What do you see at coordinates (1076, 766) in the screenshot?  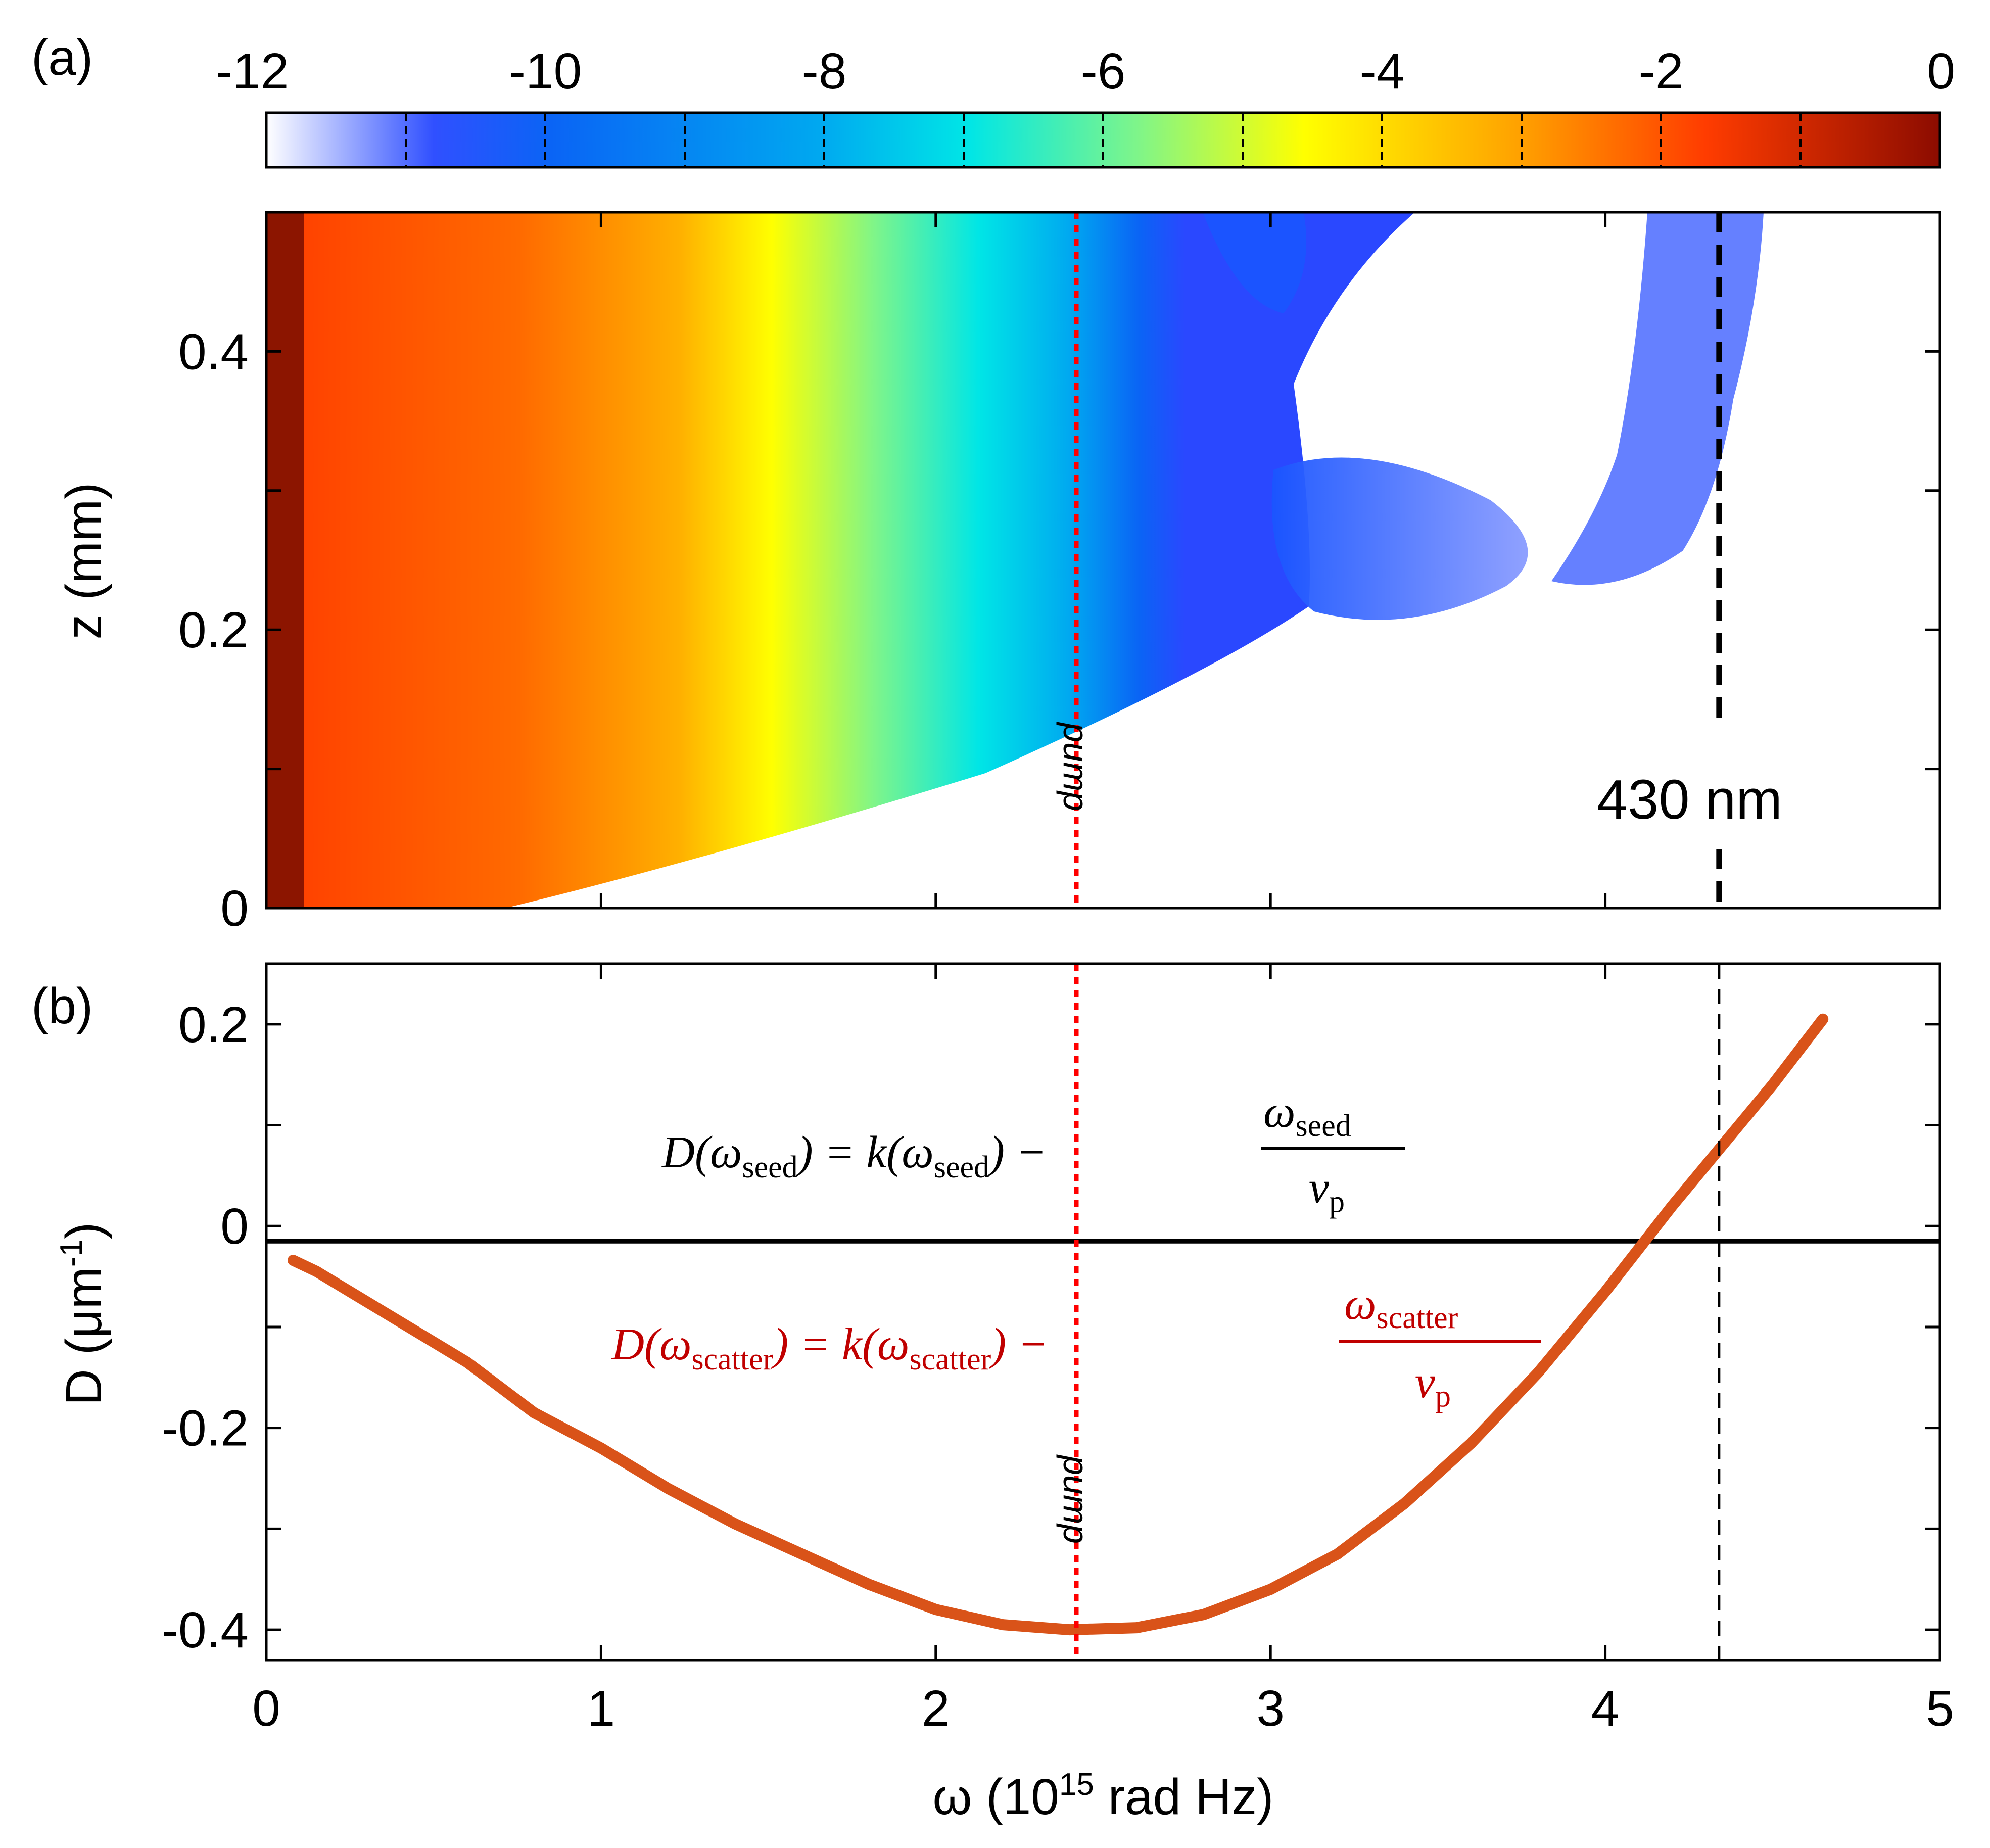 I see `pump-label-a: pump` at bounding box center [1076, 766].